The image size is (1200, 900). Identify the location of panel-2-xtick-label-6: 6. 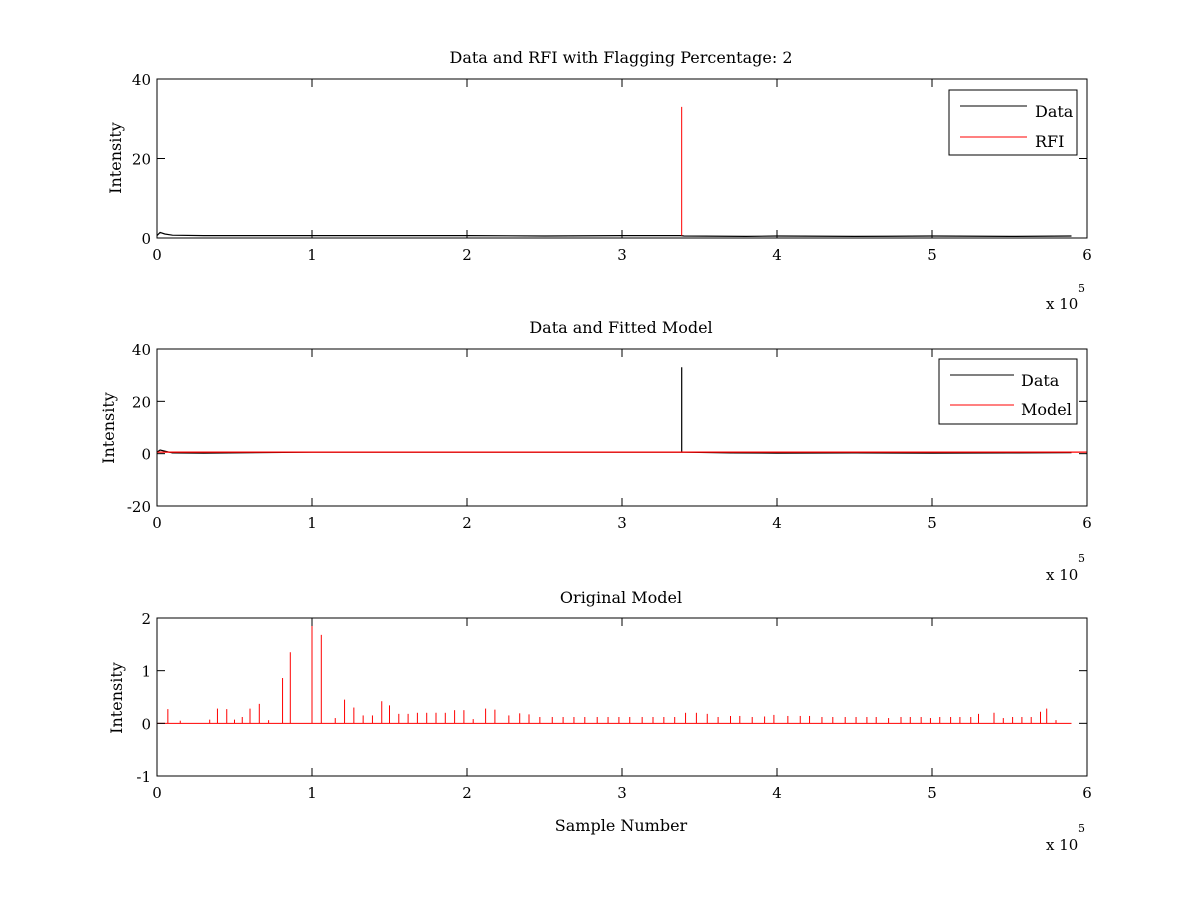
(1087, 523).